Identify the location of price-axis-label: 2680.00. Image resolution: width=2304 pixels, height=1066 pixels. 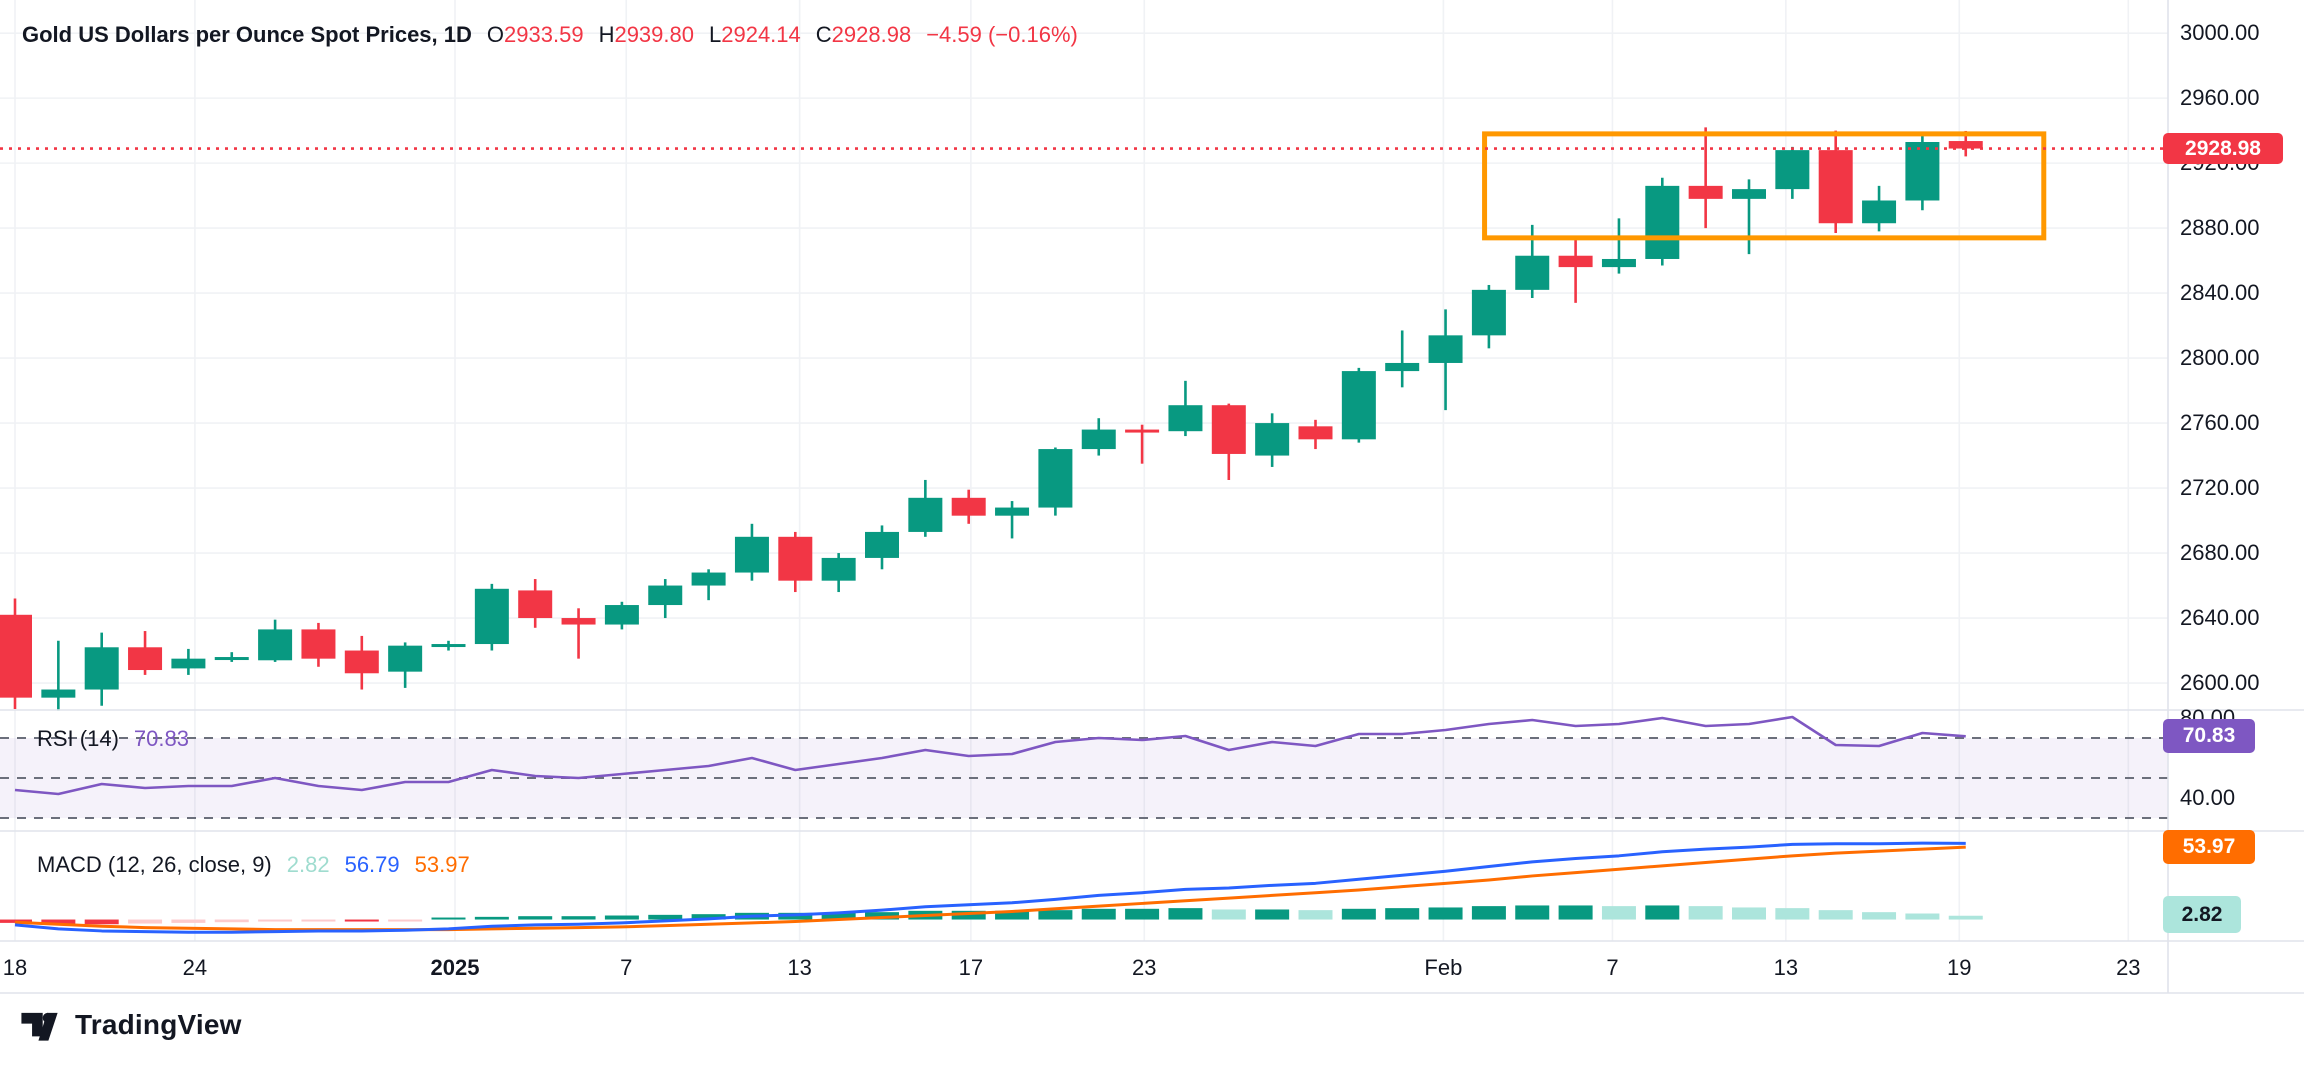
(2220, 553).